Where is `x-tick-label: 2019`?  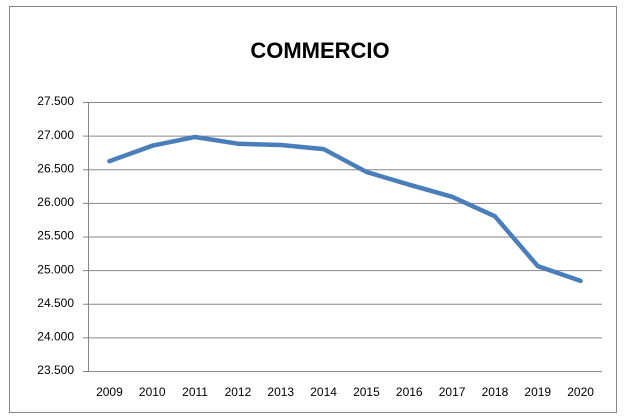 x-tick-label: 2019 is located at coordinates (537, 392).